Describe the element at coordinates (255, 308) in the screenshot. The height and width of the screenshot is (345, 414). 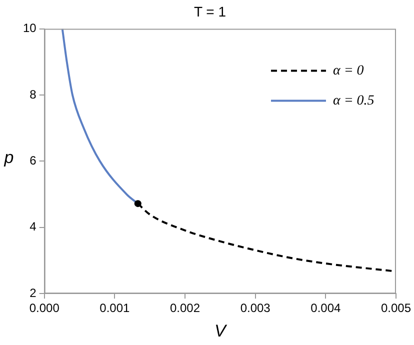
I see `x-tick-label: 0.003` at that location.